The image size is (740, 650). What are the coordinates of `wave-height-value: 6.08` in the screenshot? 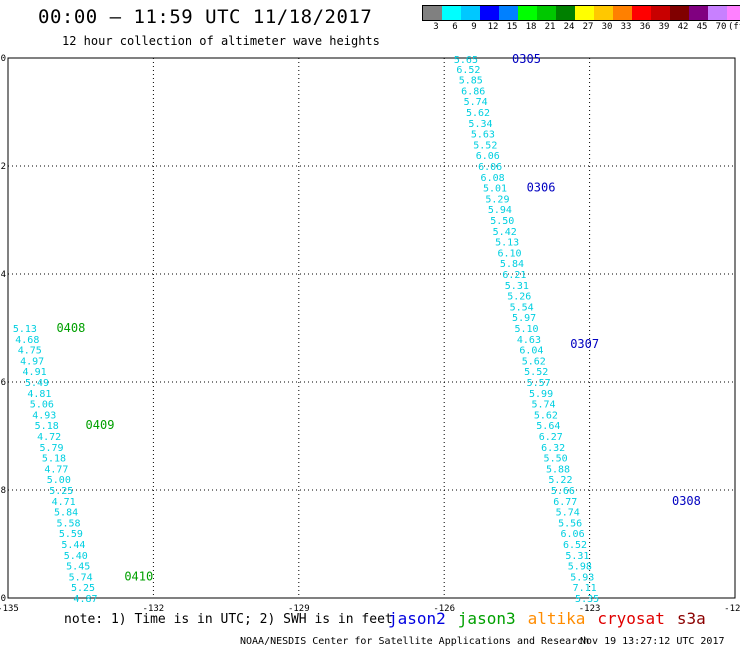 It's located at (493, 178).